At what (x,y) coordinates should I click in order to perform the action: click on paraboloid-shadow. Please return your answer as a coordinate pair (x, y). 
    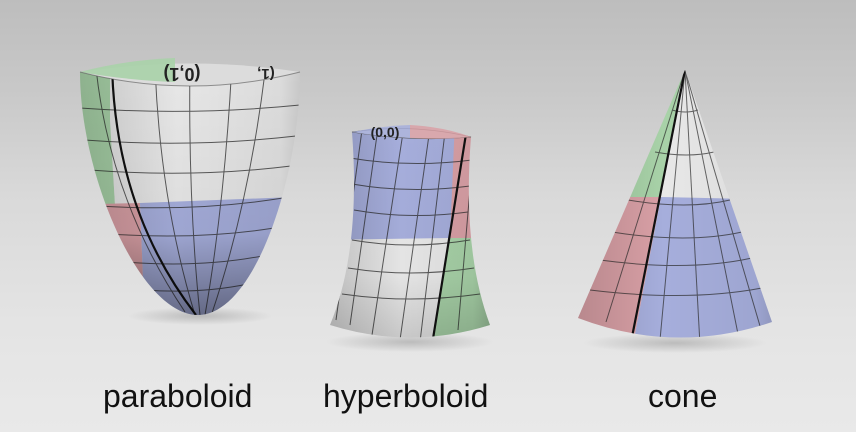
    Looking at the image, I should click on (200, 316).